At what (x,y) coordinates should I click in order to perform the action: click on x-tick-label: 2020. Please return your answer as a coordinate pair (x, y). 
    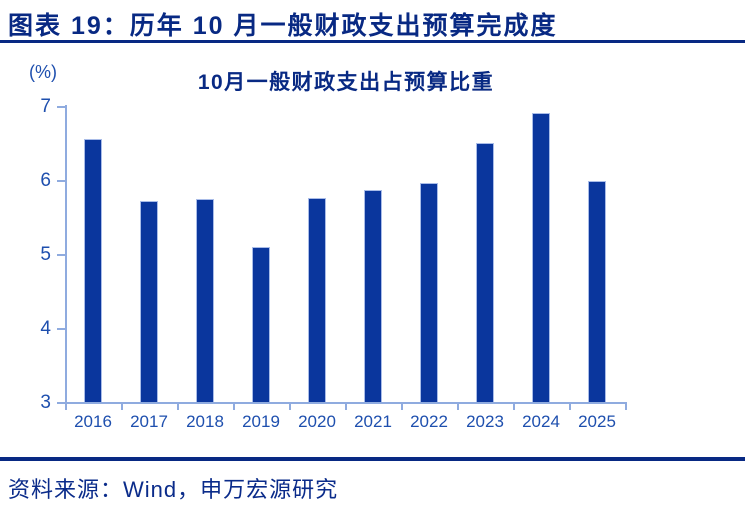
    Looking at the image, I should click on (317, 421).